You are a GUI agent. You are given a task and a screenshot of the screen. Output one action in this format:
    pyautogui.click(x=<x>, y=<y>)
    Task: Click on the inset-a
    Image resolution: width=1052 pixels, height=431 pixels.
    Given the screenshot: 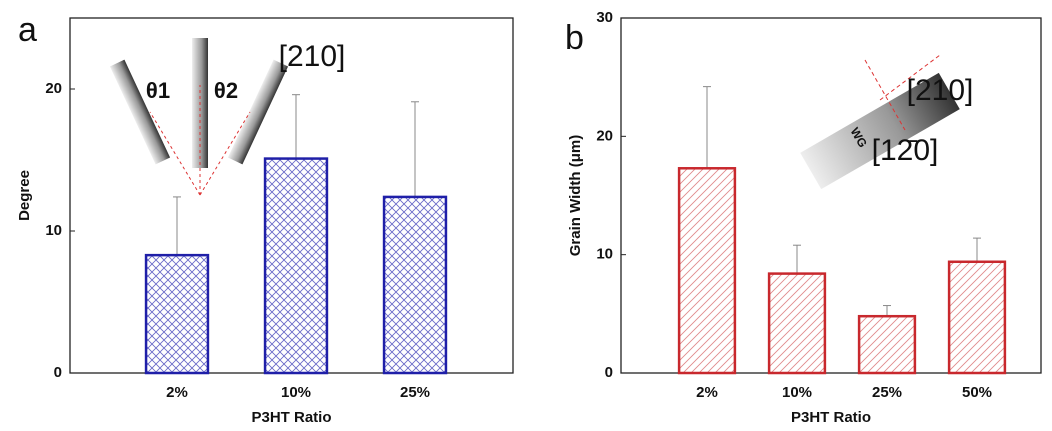 What is the action you would take?
    pyautogui.click(x=199, y=117)
    